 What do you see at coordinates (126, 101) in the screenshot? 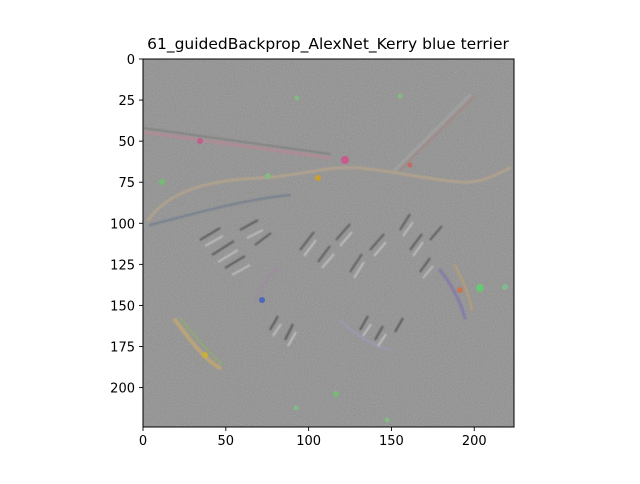
I see `y-tick-label: 25` at bounding box center [126, 101].